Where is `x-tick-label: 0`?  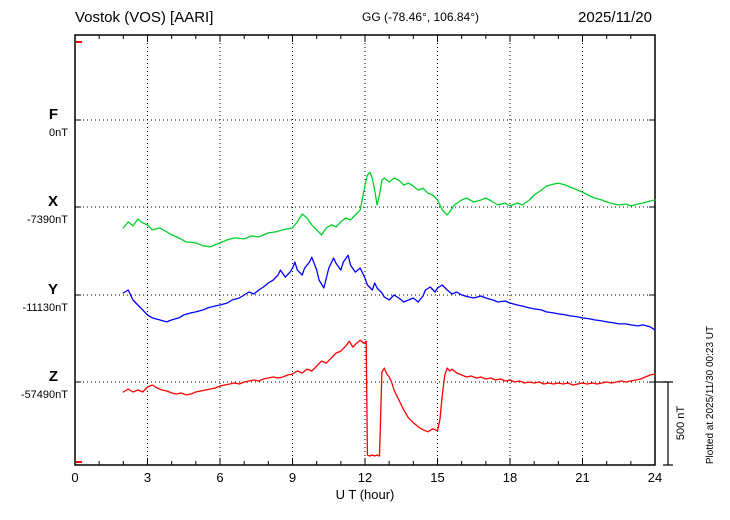 x-tick-label: 0 is located at coordinates (74, 477).